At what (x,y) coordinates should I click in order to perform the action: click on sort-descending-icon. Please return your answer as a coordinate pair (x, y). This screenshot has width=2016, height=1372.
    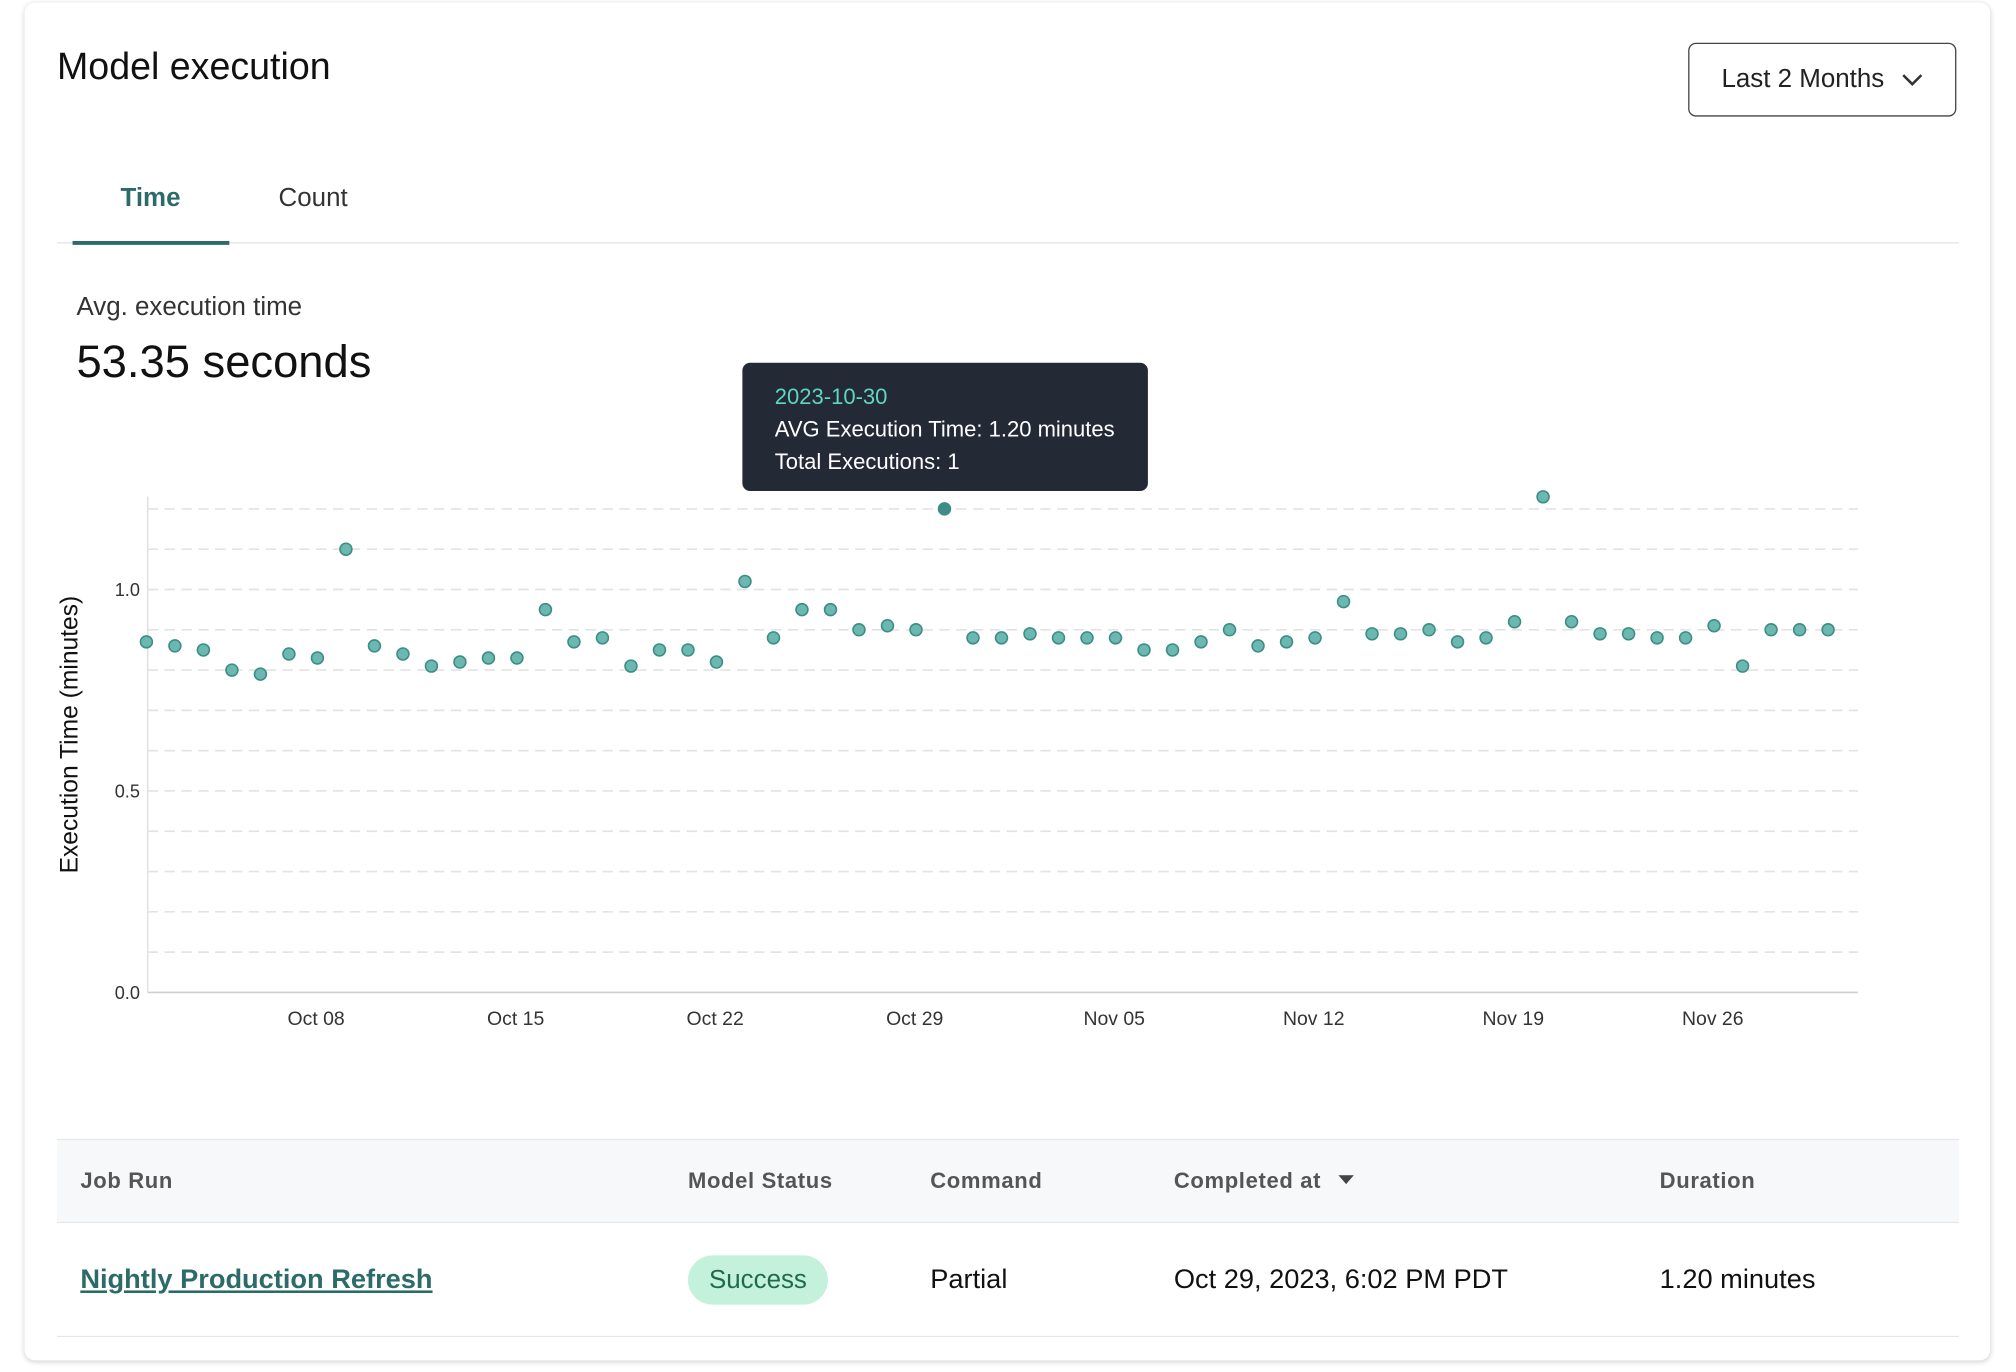
    Looking at the image, I should click on (1346, 1180).